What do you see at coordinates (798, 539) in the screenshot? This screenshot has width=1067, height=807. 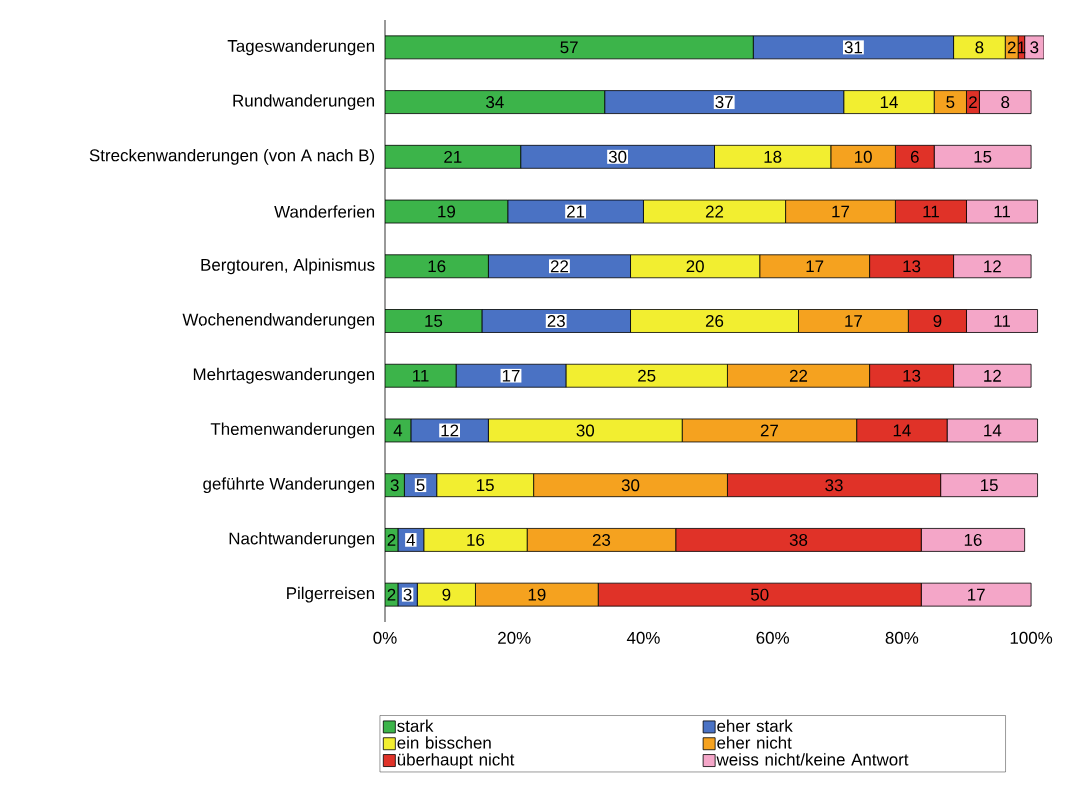 I see `data-label: 38` at bounding box center [798, 539].